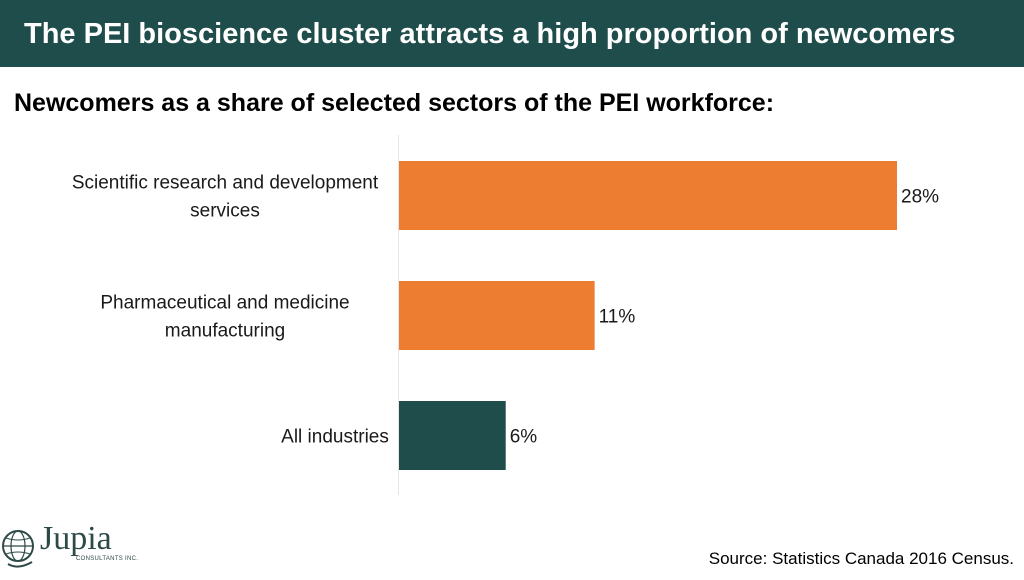 The image size is (1024, 580). I want to click on jupia-logo, so click(80, 546).